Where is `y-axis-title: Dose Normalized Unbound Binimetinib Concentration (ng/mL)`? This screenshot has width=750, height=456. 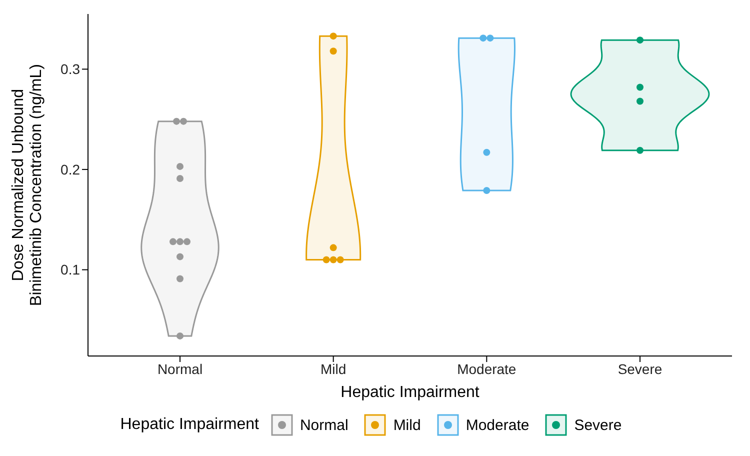 y-axis-title: Dose Normalized Unbound Binimetinib Concentration (ng/mL) is located at coordinates (28, 185).